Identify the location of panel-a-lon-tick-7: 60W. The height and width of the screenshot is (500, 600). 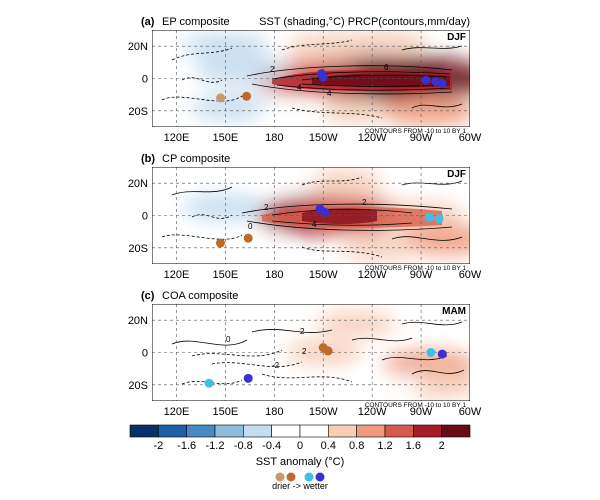
(470, 138).